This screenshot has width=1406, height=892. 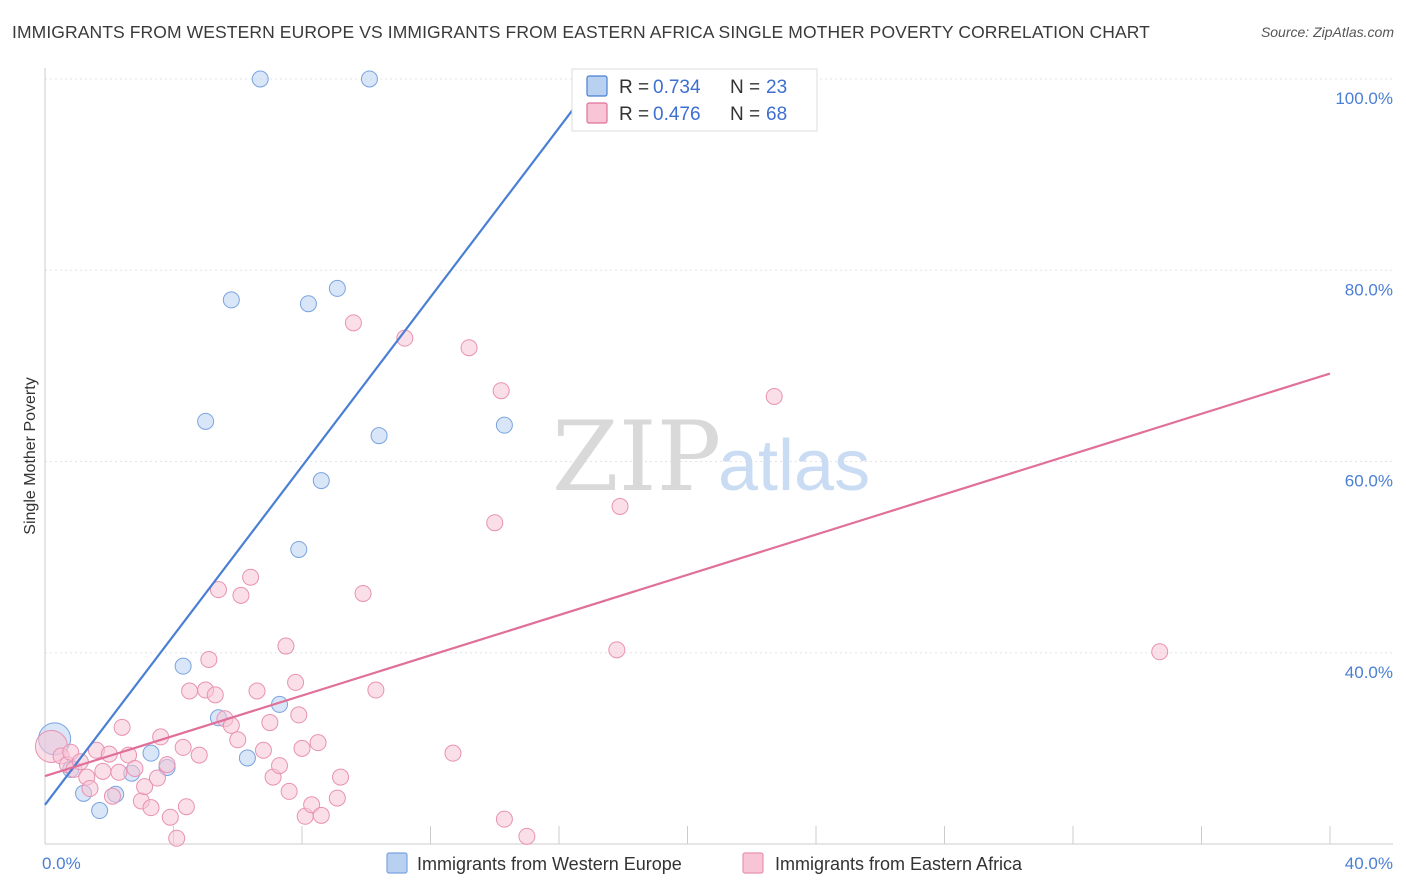 What do you see at coordinates (61, 863) in the screenshot?
I see `x-tick-label: 0.0%` at bounding box center [61, 863].